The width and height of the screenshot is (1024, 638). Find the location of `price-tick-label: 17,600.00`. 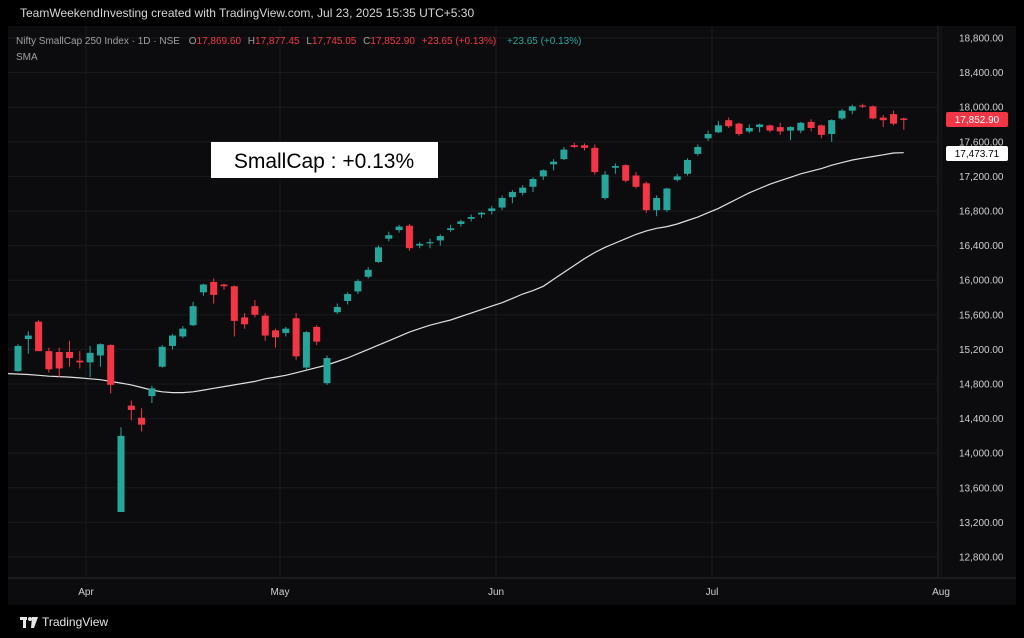

price-tick-label: 17,600.00 is located at coordinates (981, 142).